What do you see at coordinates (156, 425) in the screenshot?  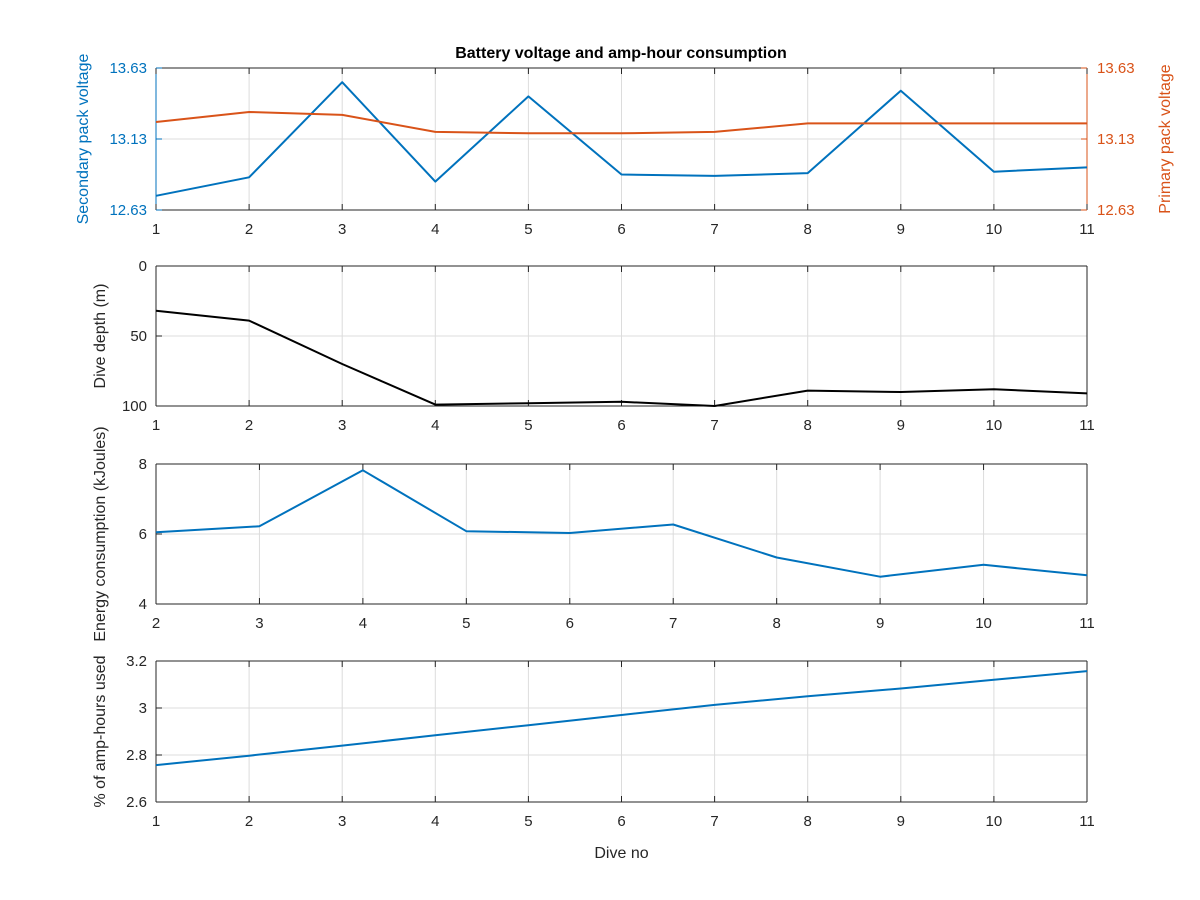 I see `depth-x-tick-label: 1` at bounding box center [156, 425].